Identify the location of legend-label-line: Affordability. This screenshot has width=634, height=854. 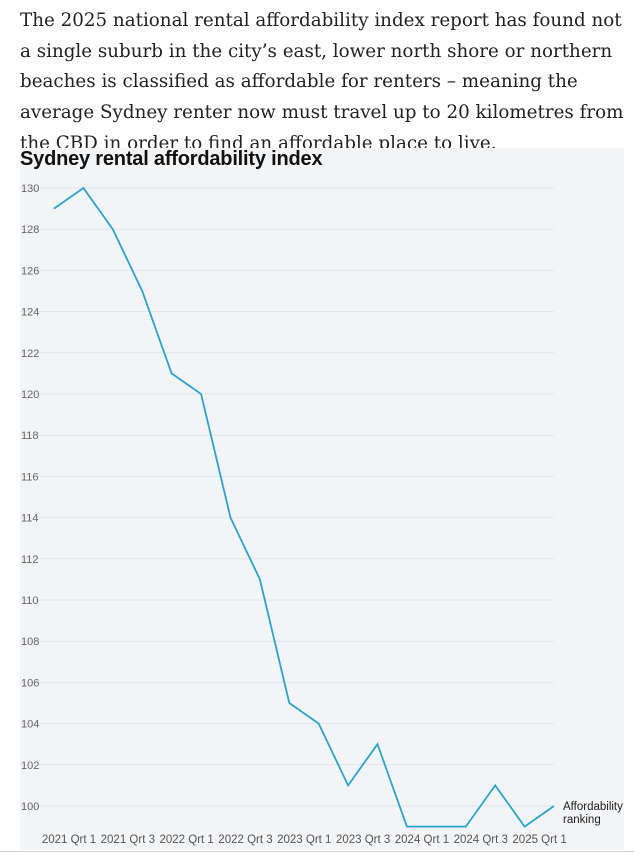
(593, 807).